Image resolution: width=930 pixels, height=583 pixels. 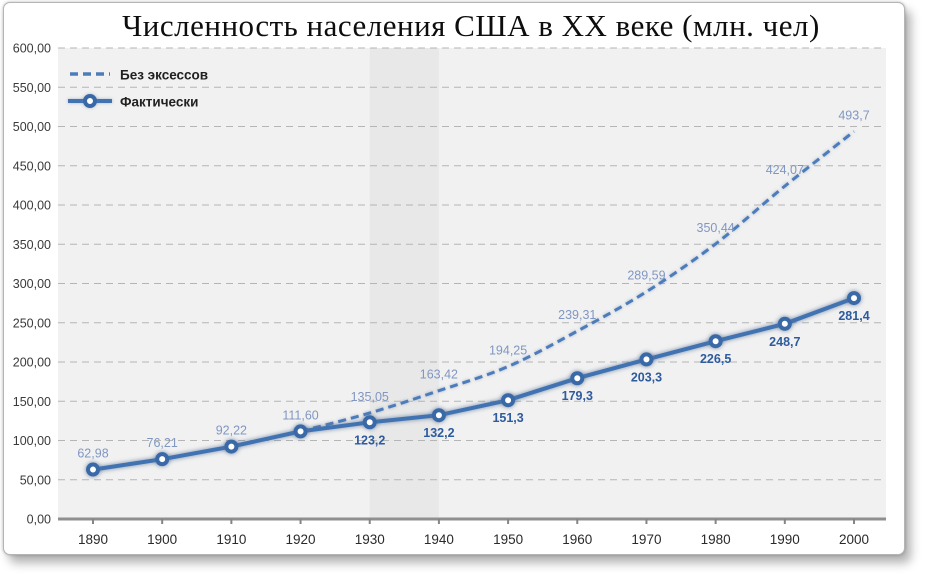 What do you see at coordinates (231, 431) in the screenshot?
I see `data-label-bez-excessov: 92,22` at bounding box center [231, 431].